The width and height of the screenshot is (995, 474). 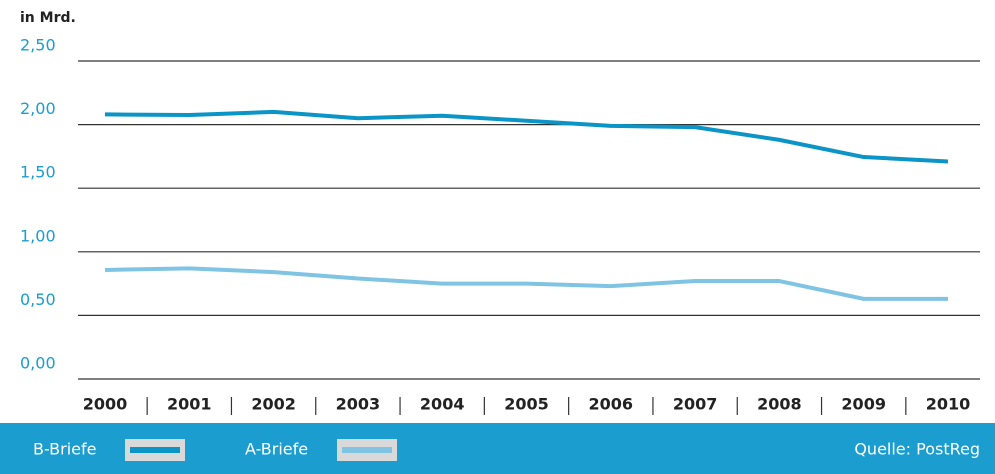 I want to click on x-tick-label: 2004, so click(x=442, y=404).